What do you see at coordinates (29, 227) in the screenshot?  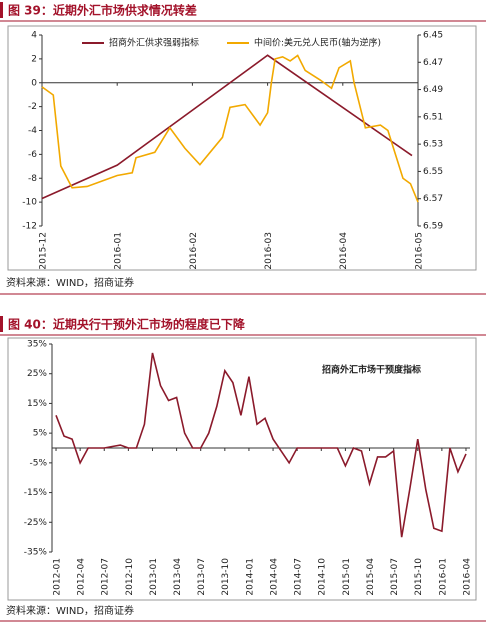 I see `y-tick-label: -12` at bounding box center [29, 227].